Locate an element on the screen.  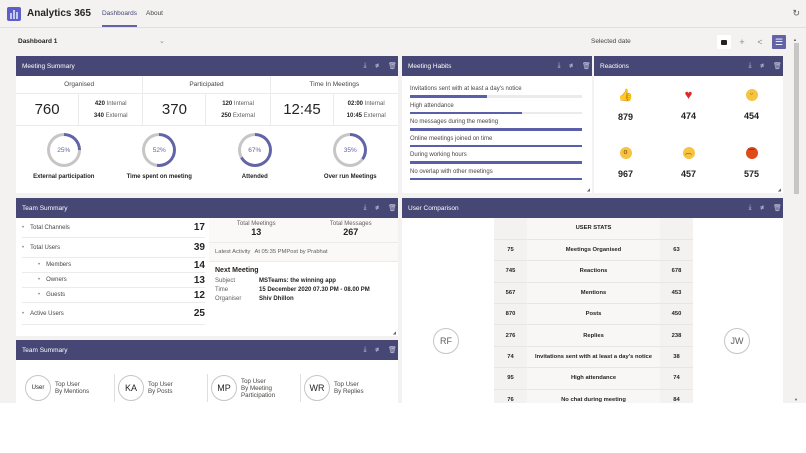
latest-activity-value: At 05:35 PMPost by Prabhat is located at coordinates (291, 252).